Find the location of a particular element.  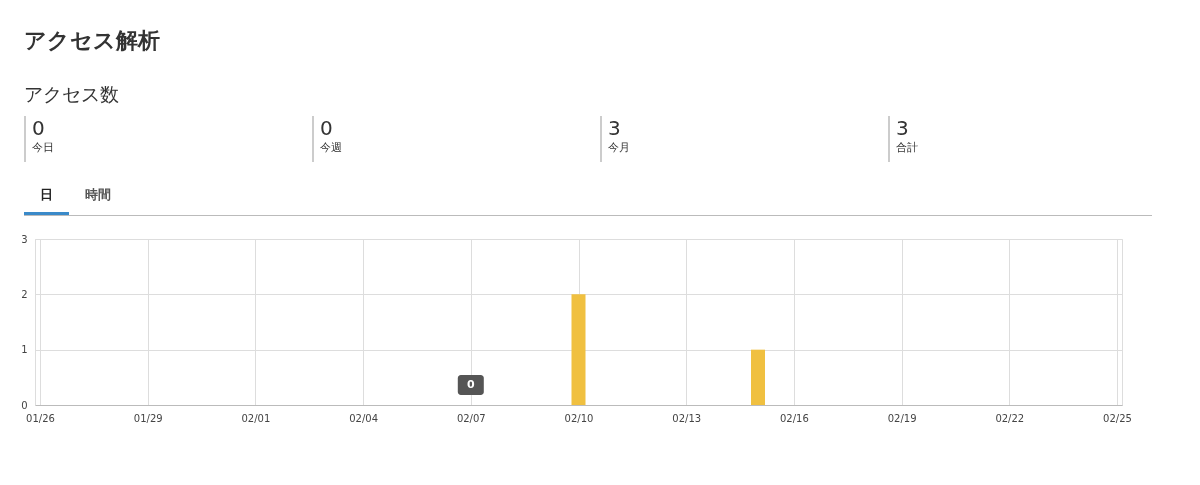

text: 時間 is located at coordinates (98, 195).